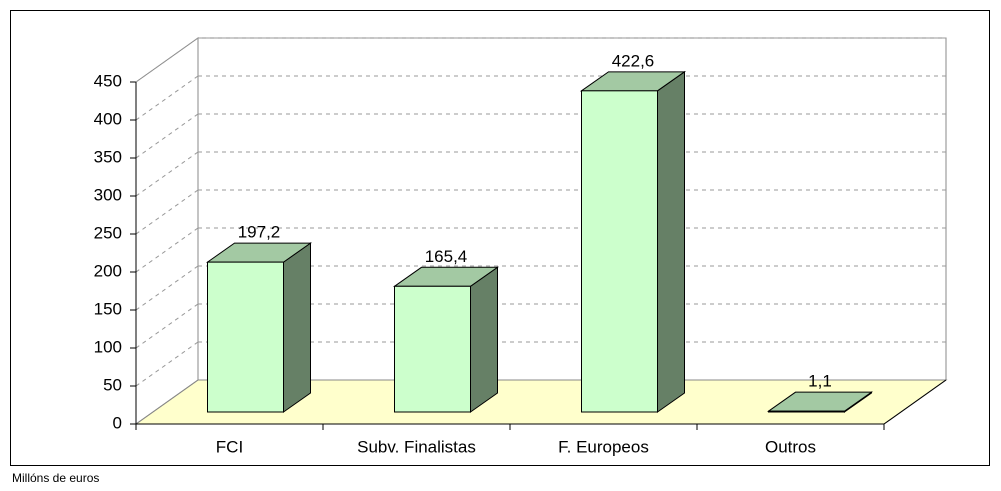  What do you see at coordinates (446, 256) in the screenshot?
I see `data-label: 165,4` at bounding box center [446, 256].